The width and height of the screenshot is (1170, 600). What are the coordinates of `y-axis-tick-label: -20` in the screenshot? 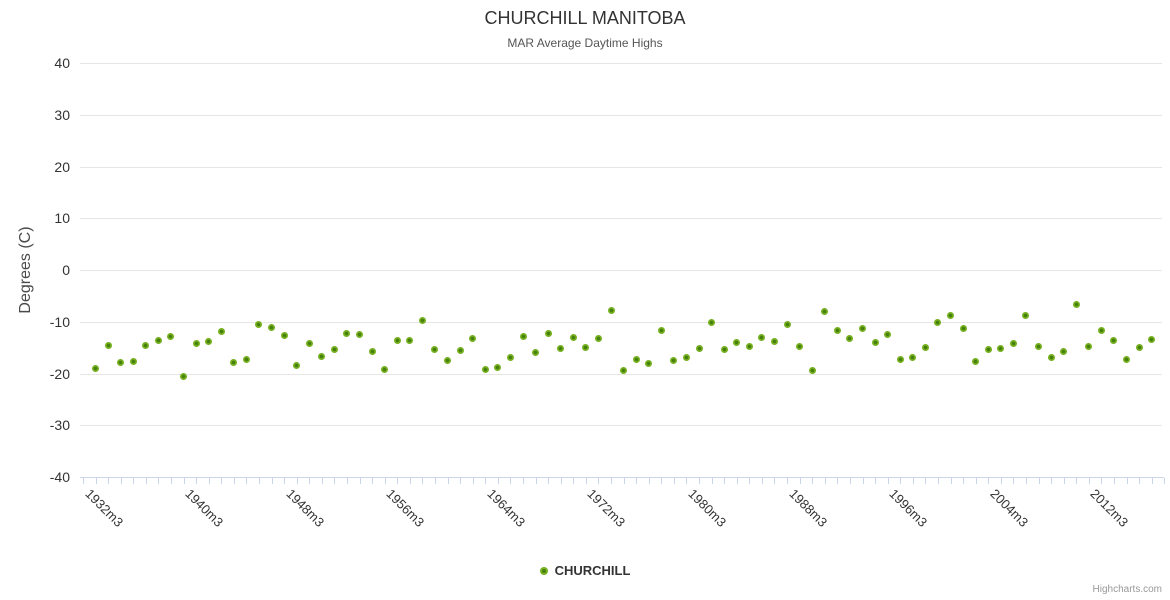 It's located at (59, 373).